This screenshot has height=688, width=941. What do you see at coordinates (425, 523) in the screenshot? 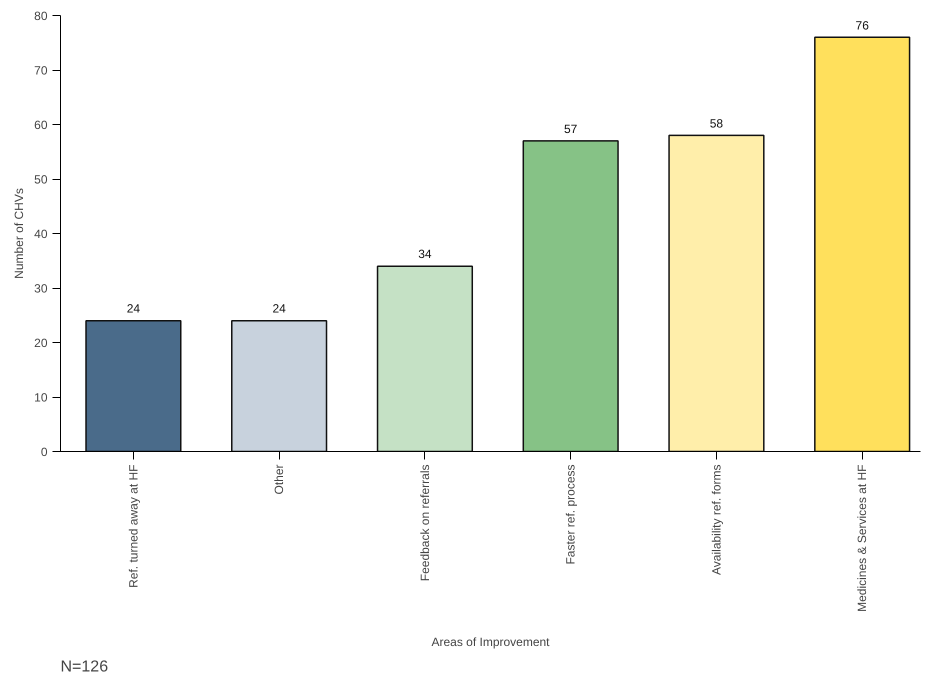
I see `x-tick-label: Feedback on referrals` at bounding box center [425, 523].